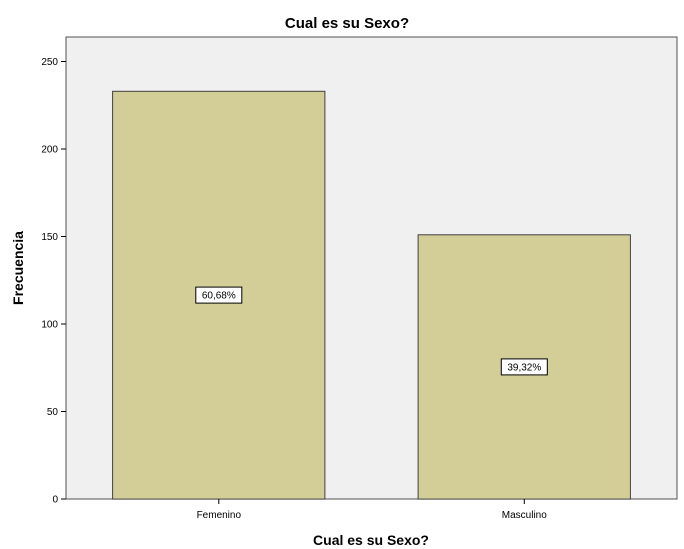 The width and height of the screenshot is (684, 549). I want to click on y-tick-label: 250, so click(49, 62).